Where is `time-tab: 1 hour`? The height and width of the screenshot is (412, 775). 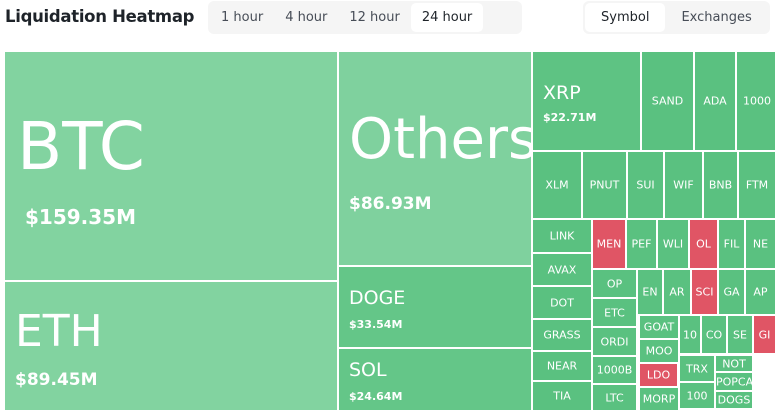
time-tab: 1 hour is located at coordinates (242, 17).